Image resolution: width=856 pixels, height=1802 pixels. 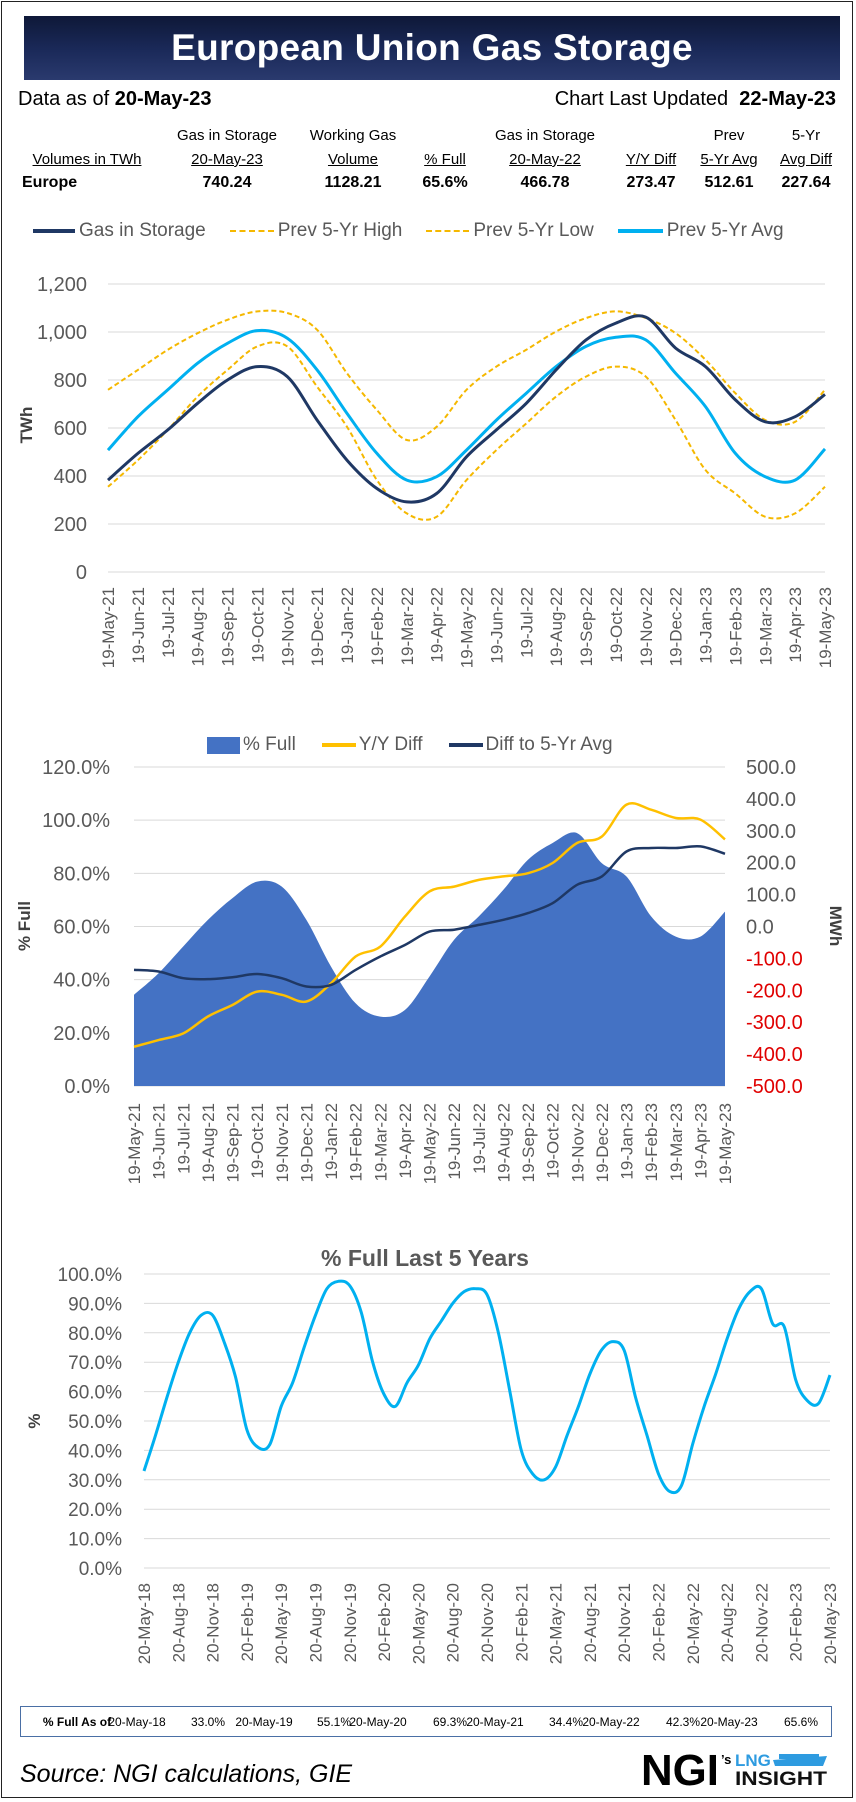 I want to click on source-note: Source: NGI calculations, GIE, so click(x=186, y=1774).